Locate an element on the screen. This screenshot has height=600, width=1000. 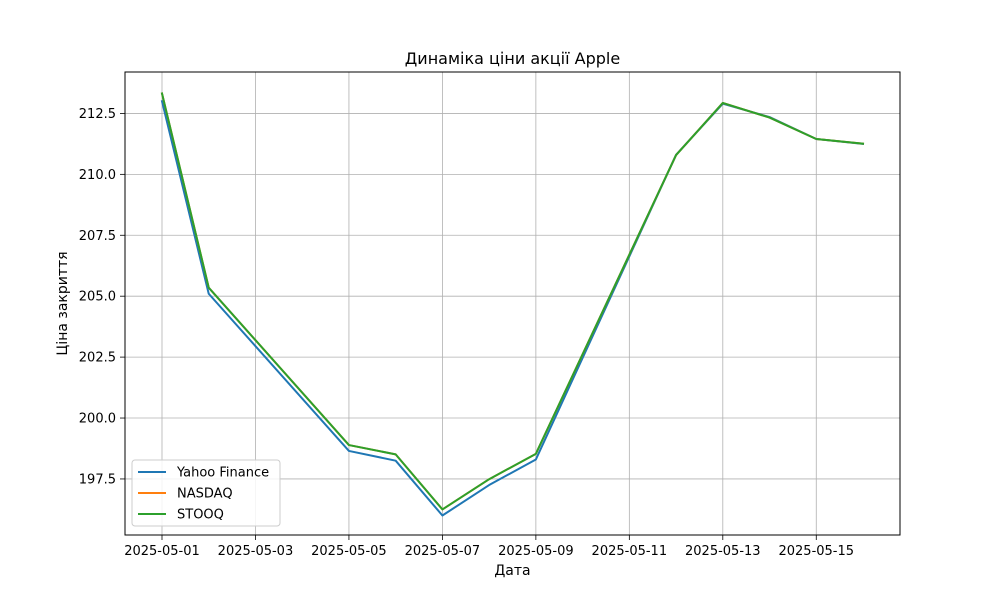
legend: Yahoo Finance NASDAQ STOOQ is located at coordinates (206, 493).